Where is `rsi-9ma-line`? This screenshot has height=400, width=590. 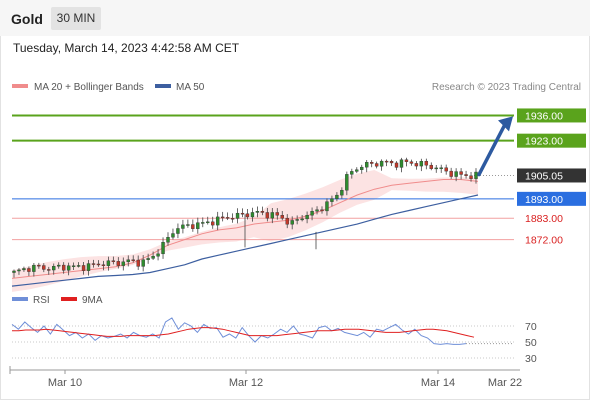
rsi-9ma-line is located at coordinates (243, 332).